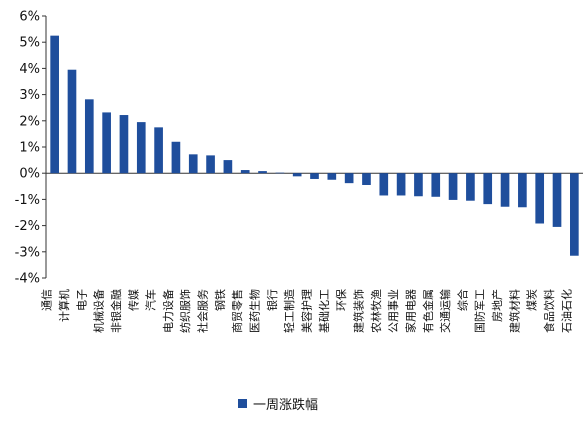 This screenshot has height=423, width=586. What do you see at coordinates (480, 311) in the screenshot?
I see `x-tick-label: 国防军工` at bounding box center [480, 311].